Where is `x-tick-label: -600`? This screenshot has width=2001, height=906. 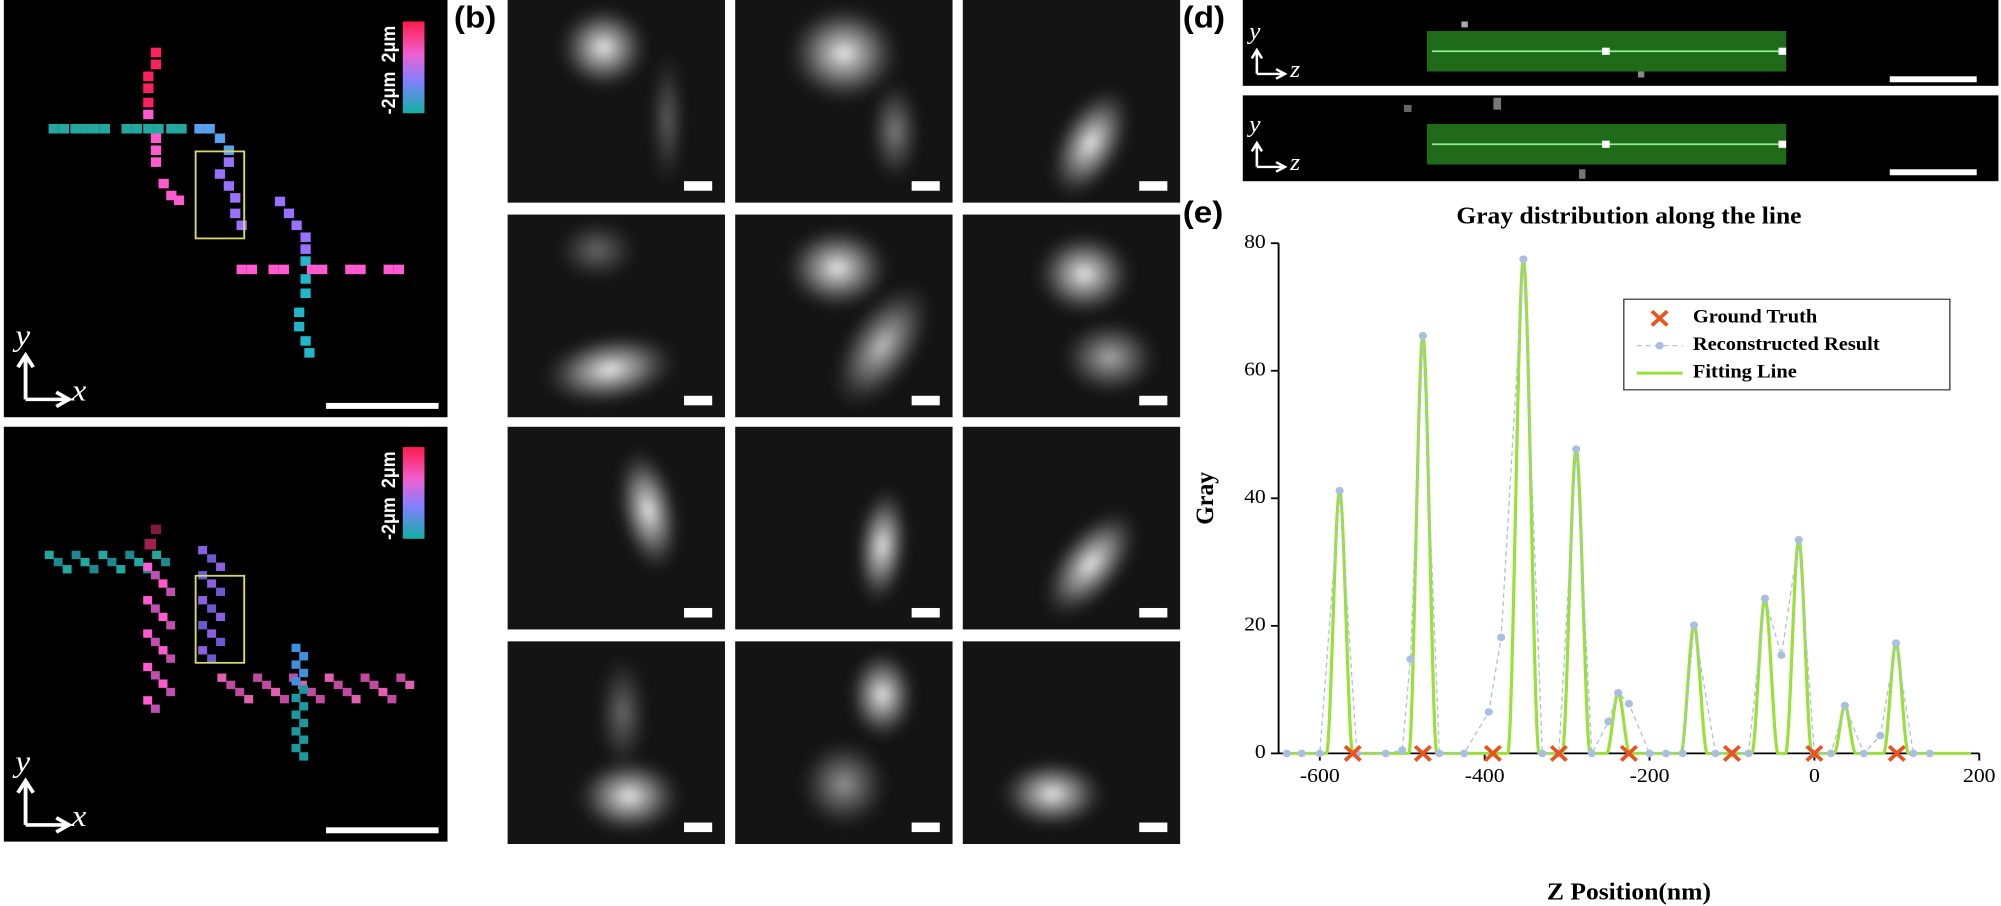 x-tick-label: -600 is located at coordinates (1320, 775).